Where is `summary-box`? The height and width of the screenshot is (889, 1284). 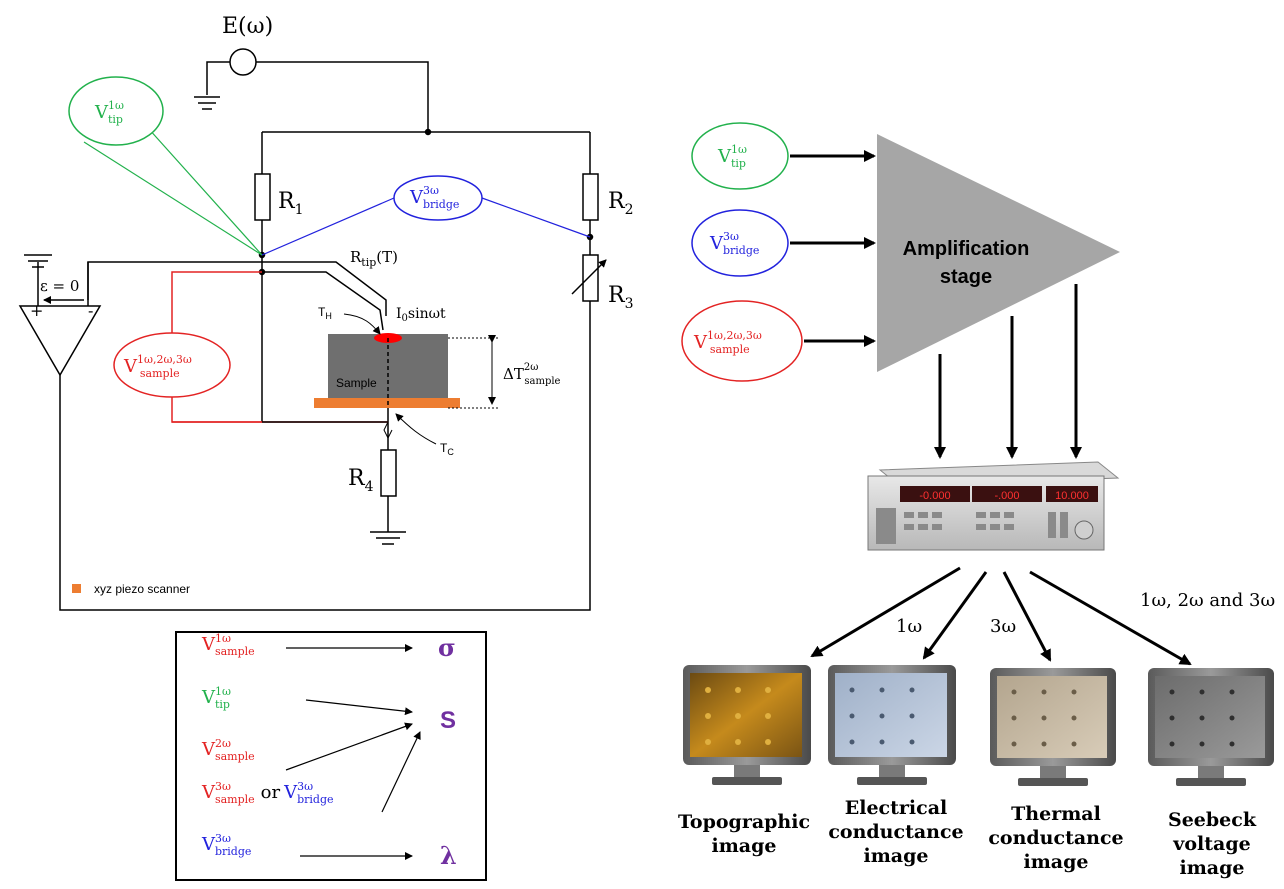
summary-box is located at coordinates (331, 756).